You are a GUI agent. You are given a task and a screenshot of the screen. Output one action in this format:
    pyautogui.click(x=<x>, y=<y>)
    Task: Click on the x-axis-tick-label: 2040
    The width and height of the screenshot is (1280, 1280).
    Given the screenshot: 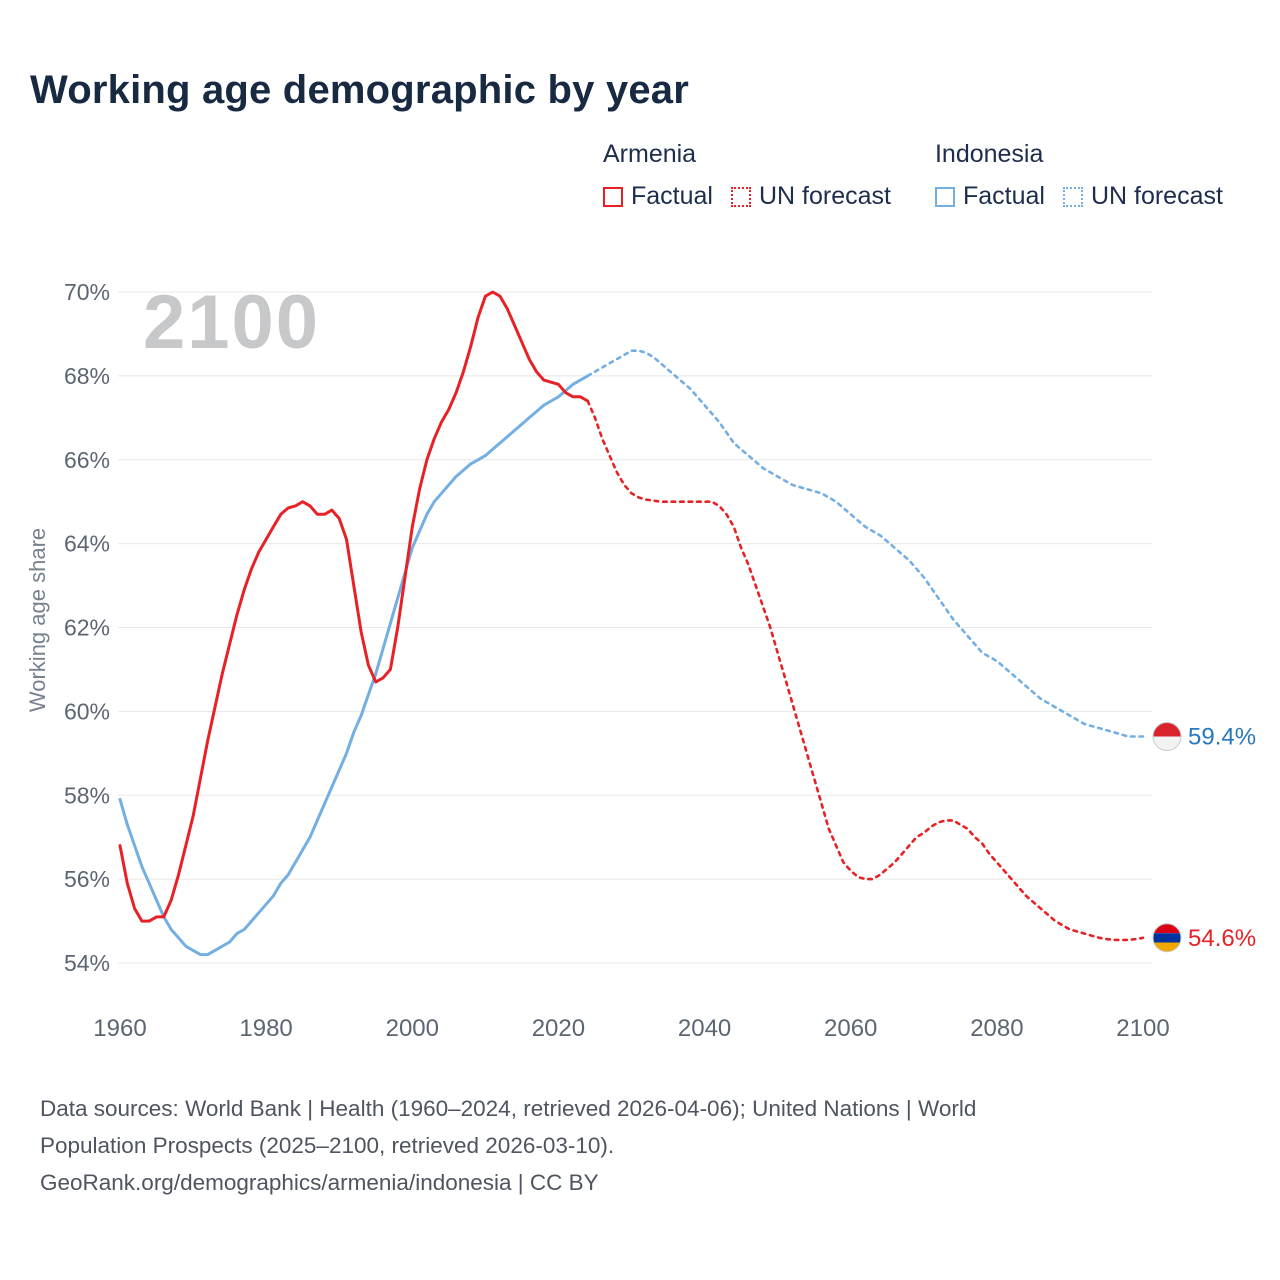 What is the action you would take?
    pyautogui.click(x=704, y=1028)
    